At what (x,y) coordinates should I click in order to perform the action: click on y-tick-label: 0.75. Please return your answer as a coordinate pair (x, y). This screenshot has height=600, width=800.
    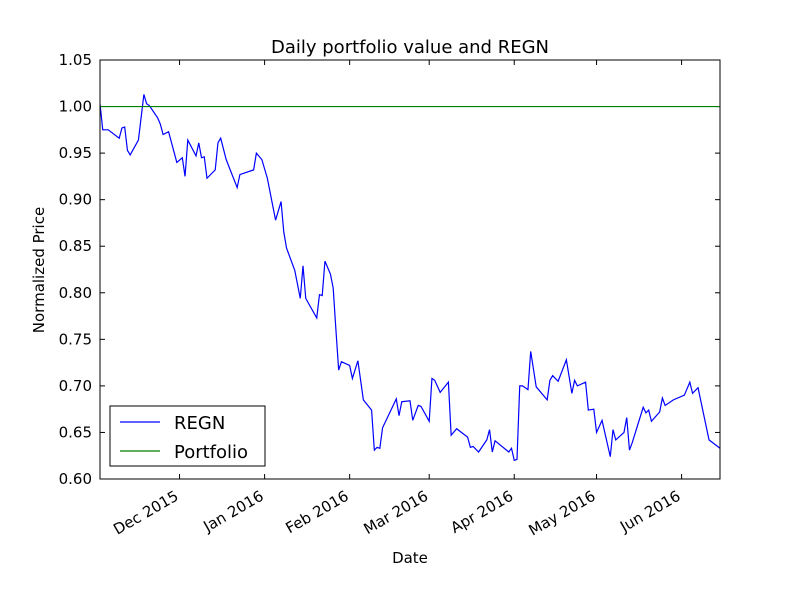
    Looking at the image, I should click on (75, 339).